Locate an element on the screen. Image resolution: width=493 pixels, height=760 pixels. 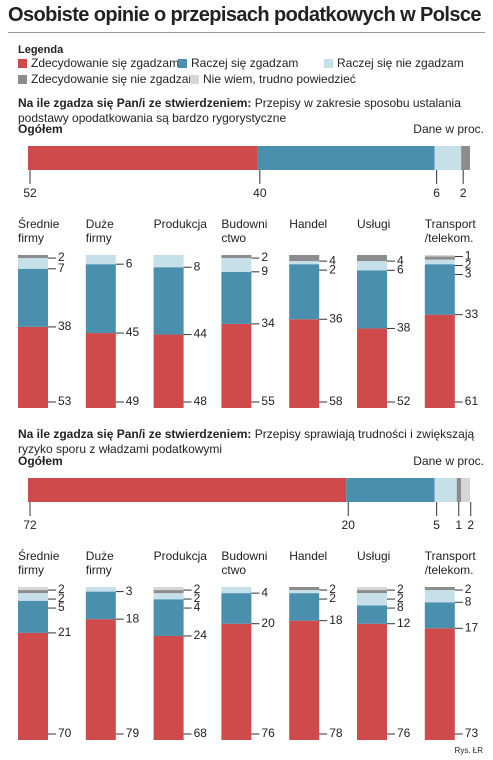
column-value: 79 is located at coordinates (133, 733).